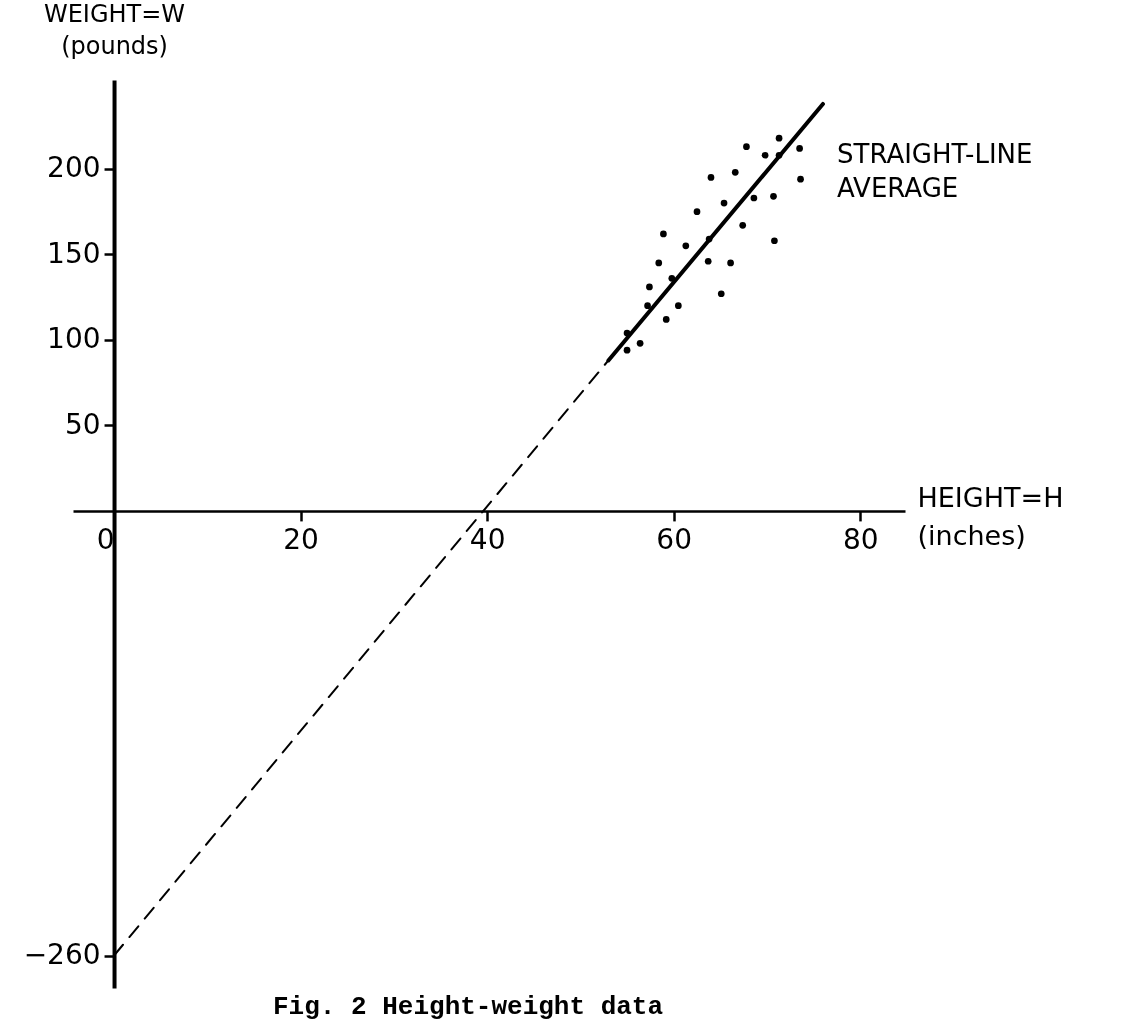 The height and width of the screenshot is (1024, 1135). What do you see at coordinates (74, 168) in the screenshot?
I see `y-tick-label: 200` at bounding box center [74, 168].